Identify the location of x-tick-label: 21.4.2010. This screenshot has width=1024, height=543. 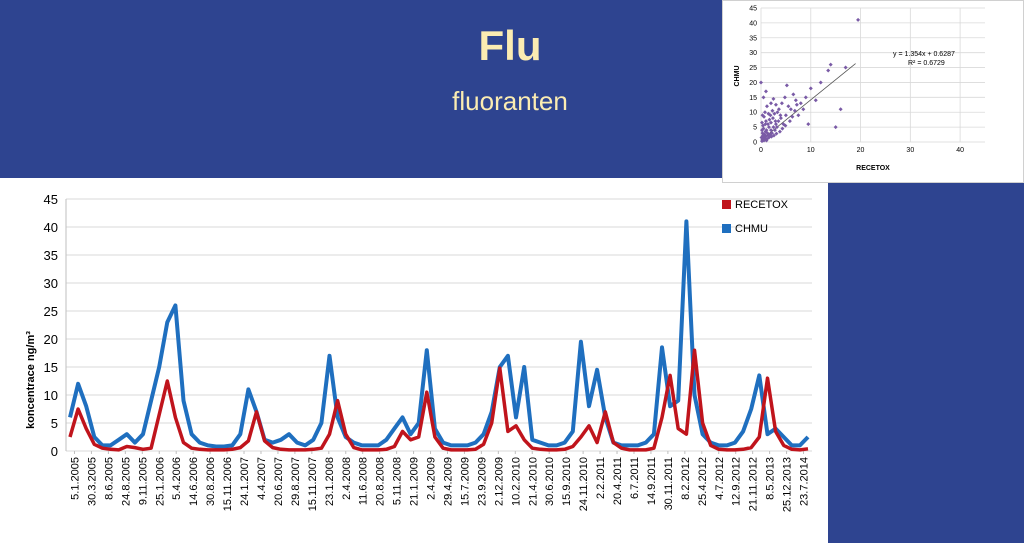
(533, 481).